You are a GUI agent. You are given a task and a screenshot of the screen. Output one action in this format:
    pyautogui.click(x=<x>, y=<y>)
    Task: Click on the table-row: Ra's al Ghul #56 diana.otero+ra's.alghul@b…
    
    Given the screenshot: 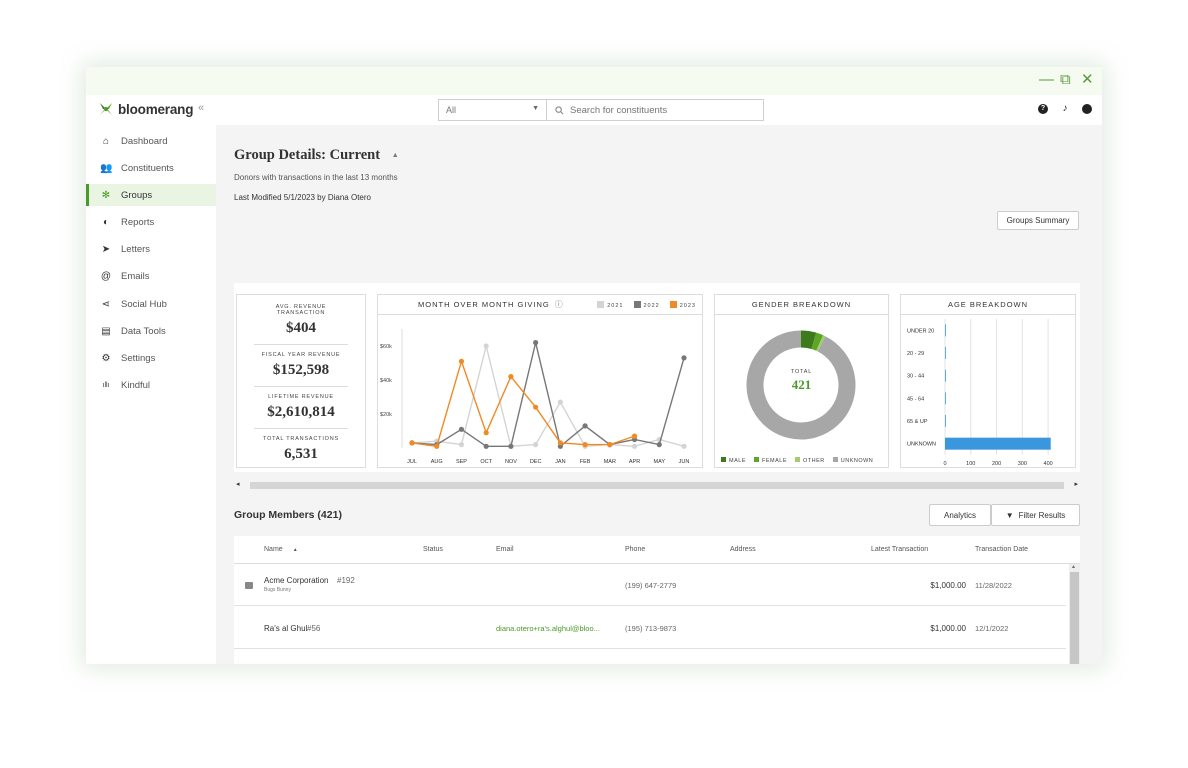 What is the action you would take?
    pyautogui.click(x=650, y=627)
    